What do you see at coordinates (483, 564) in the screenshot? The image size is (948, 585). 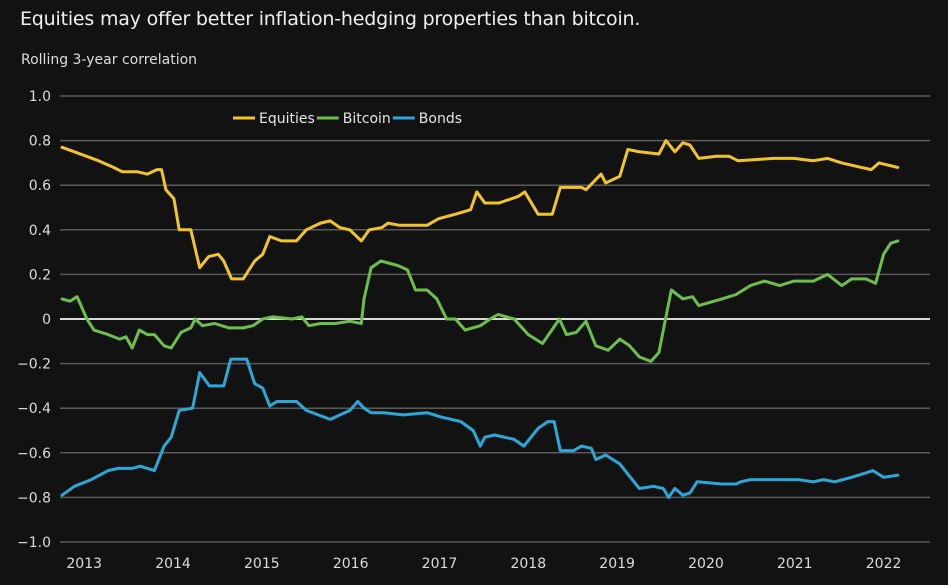 I see `x-axis-ticks: 2013 2014 2015 2016 2017 2018 2019 2020 2021 2022` at bounding box center [483, 564].